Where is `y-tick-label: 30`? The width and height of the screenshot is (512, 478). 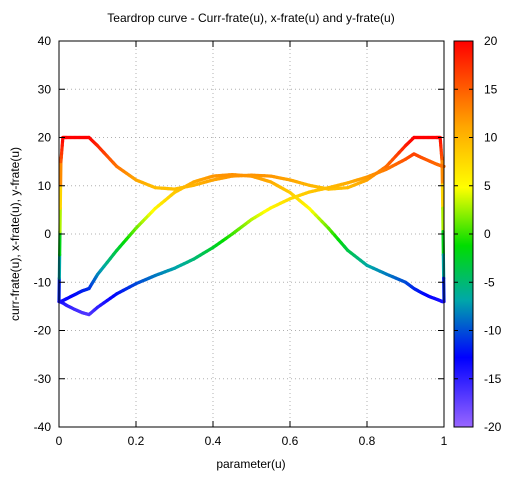
y-tick-label: 30 is located at coordinates (45, 89).